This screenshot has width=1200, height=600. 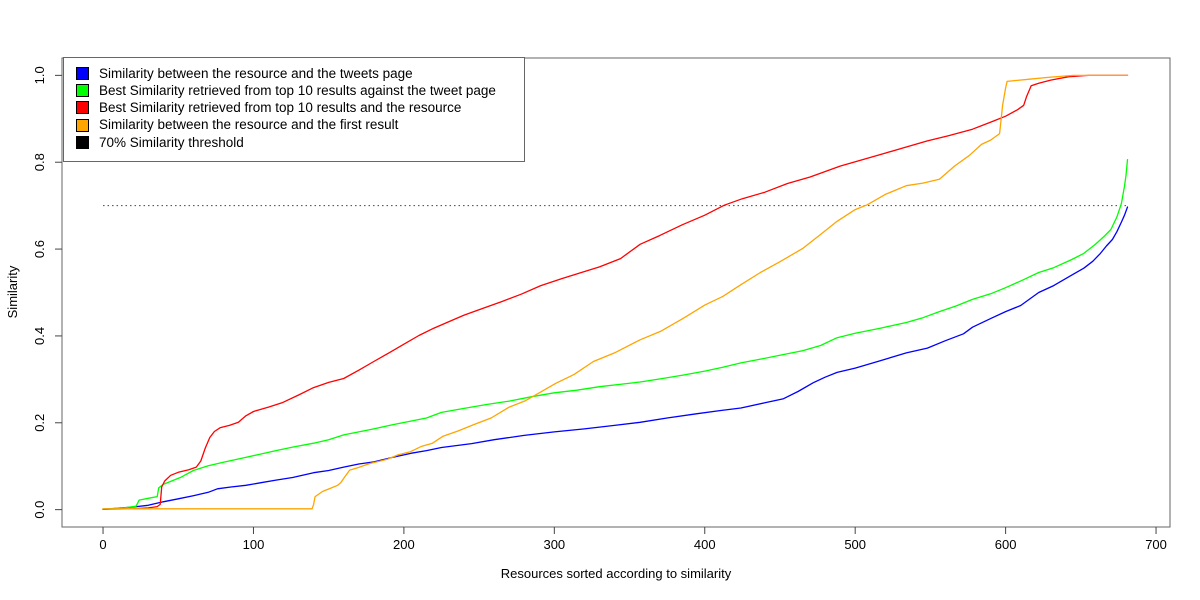 I want to click on x-tick-label: 200, so click(x=404, y=544).